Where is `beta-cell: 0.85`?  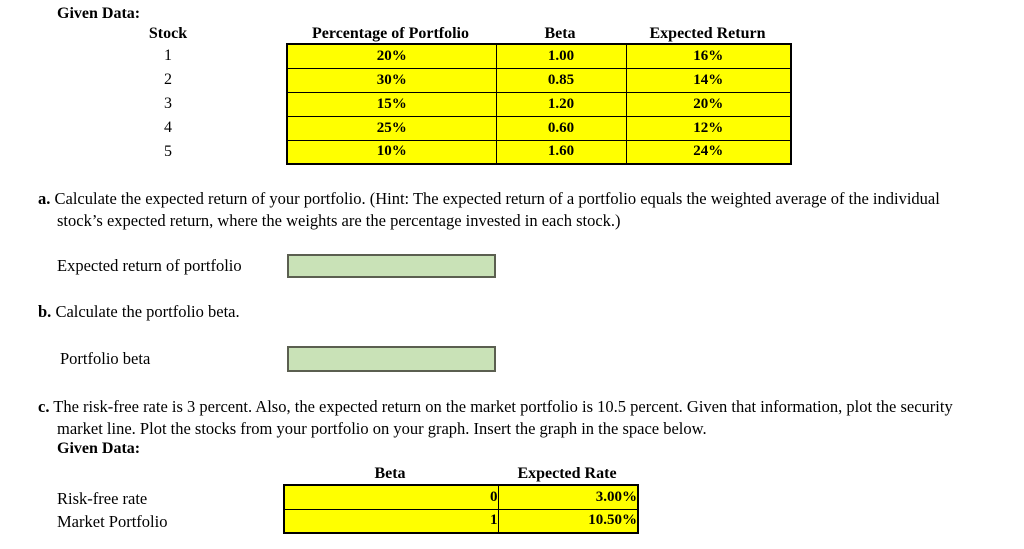
beta-cell: 0.85 is located at coordinates (561, 80).